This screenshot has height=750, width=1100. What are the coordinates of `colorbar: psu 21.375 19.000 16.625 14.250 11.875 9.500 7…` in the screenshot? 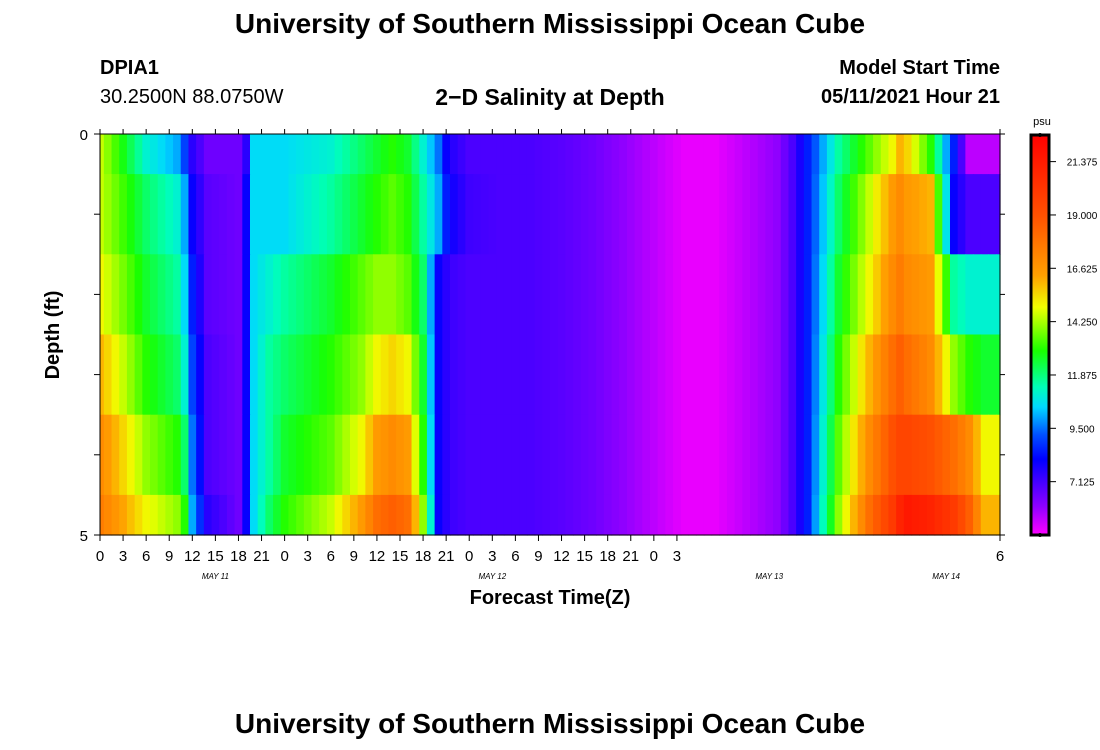 It's located at (1063, 326).